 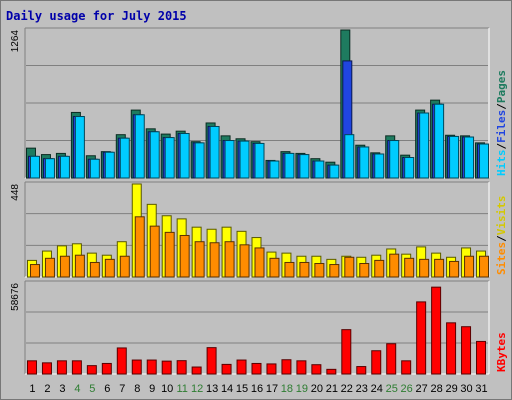 I want to click on y-max-label: 448, so click(x=15, y=192).